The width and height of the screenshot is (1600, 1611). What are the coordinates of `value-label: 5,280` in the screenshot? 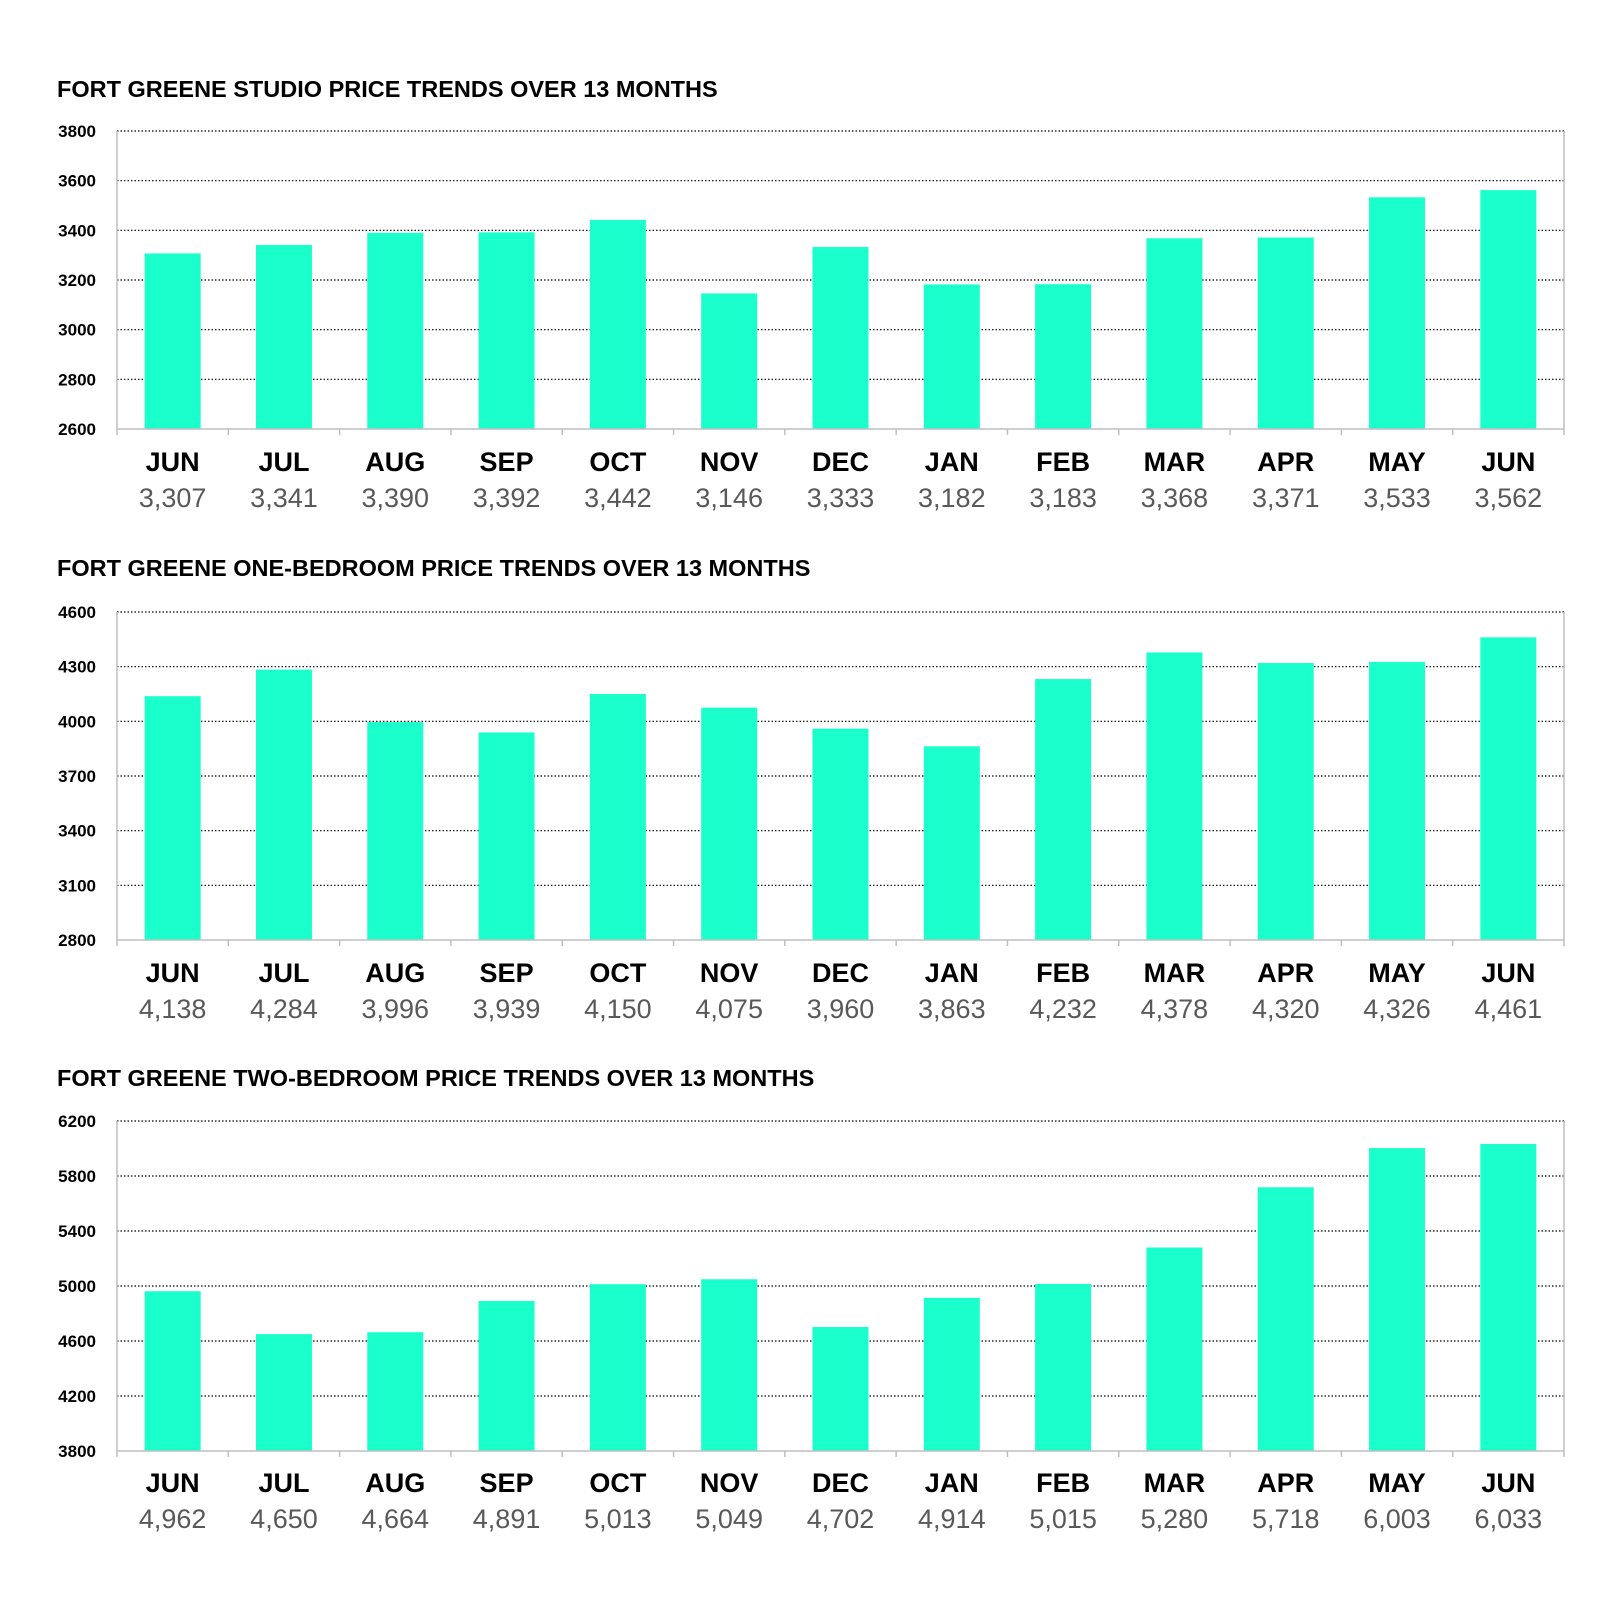 It's located at (1175, 1519).